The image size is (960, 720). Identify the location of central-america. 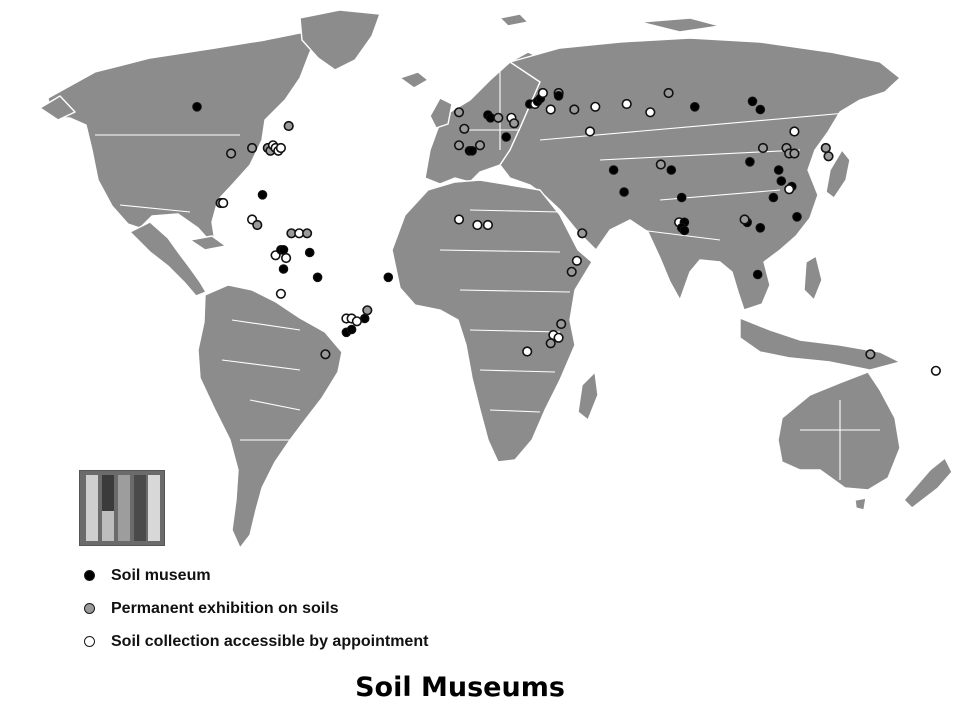
(168, 259).